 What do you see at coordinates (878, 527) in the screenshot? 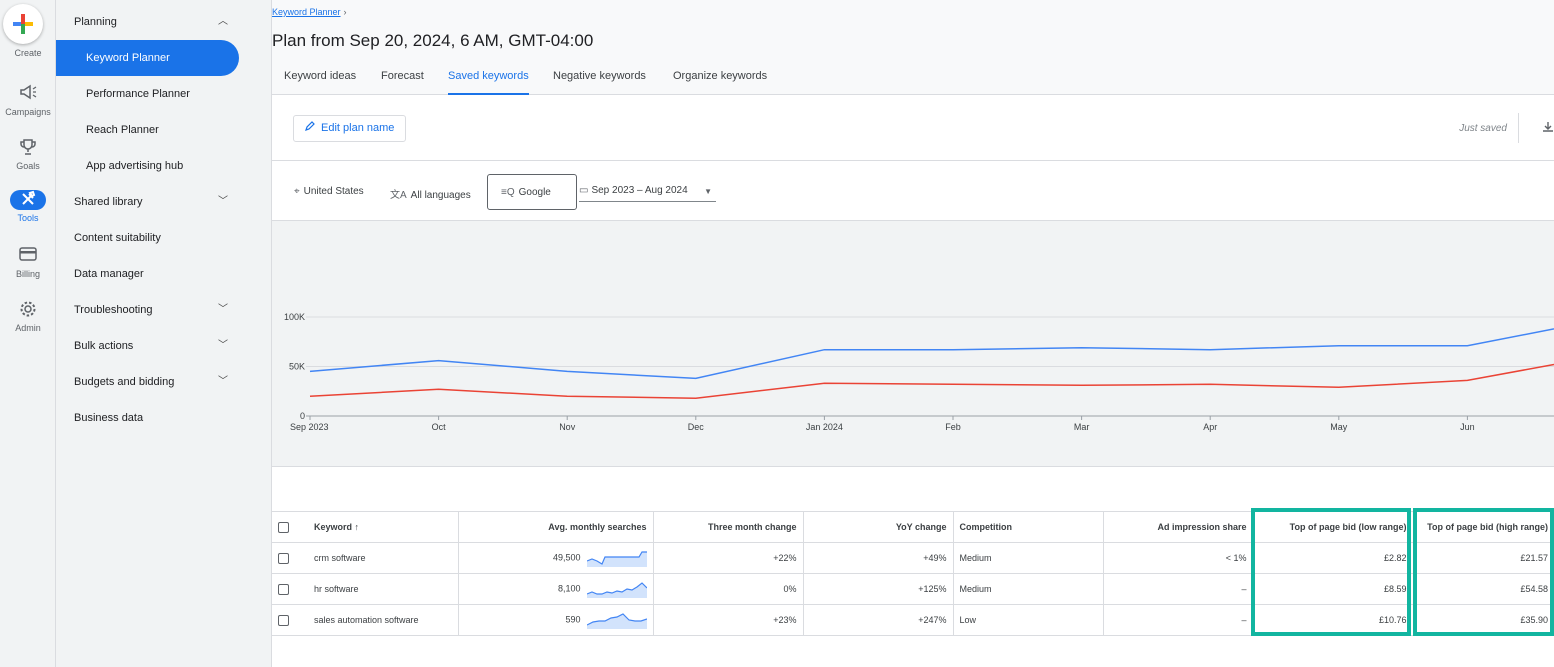
I see `yoy-column-header: YoY change` at bounding box center [878, 527].